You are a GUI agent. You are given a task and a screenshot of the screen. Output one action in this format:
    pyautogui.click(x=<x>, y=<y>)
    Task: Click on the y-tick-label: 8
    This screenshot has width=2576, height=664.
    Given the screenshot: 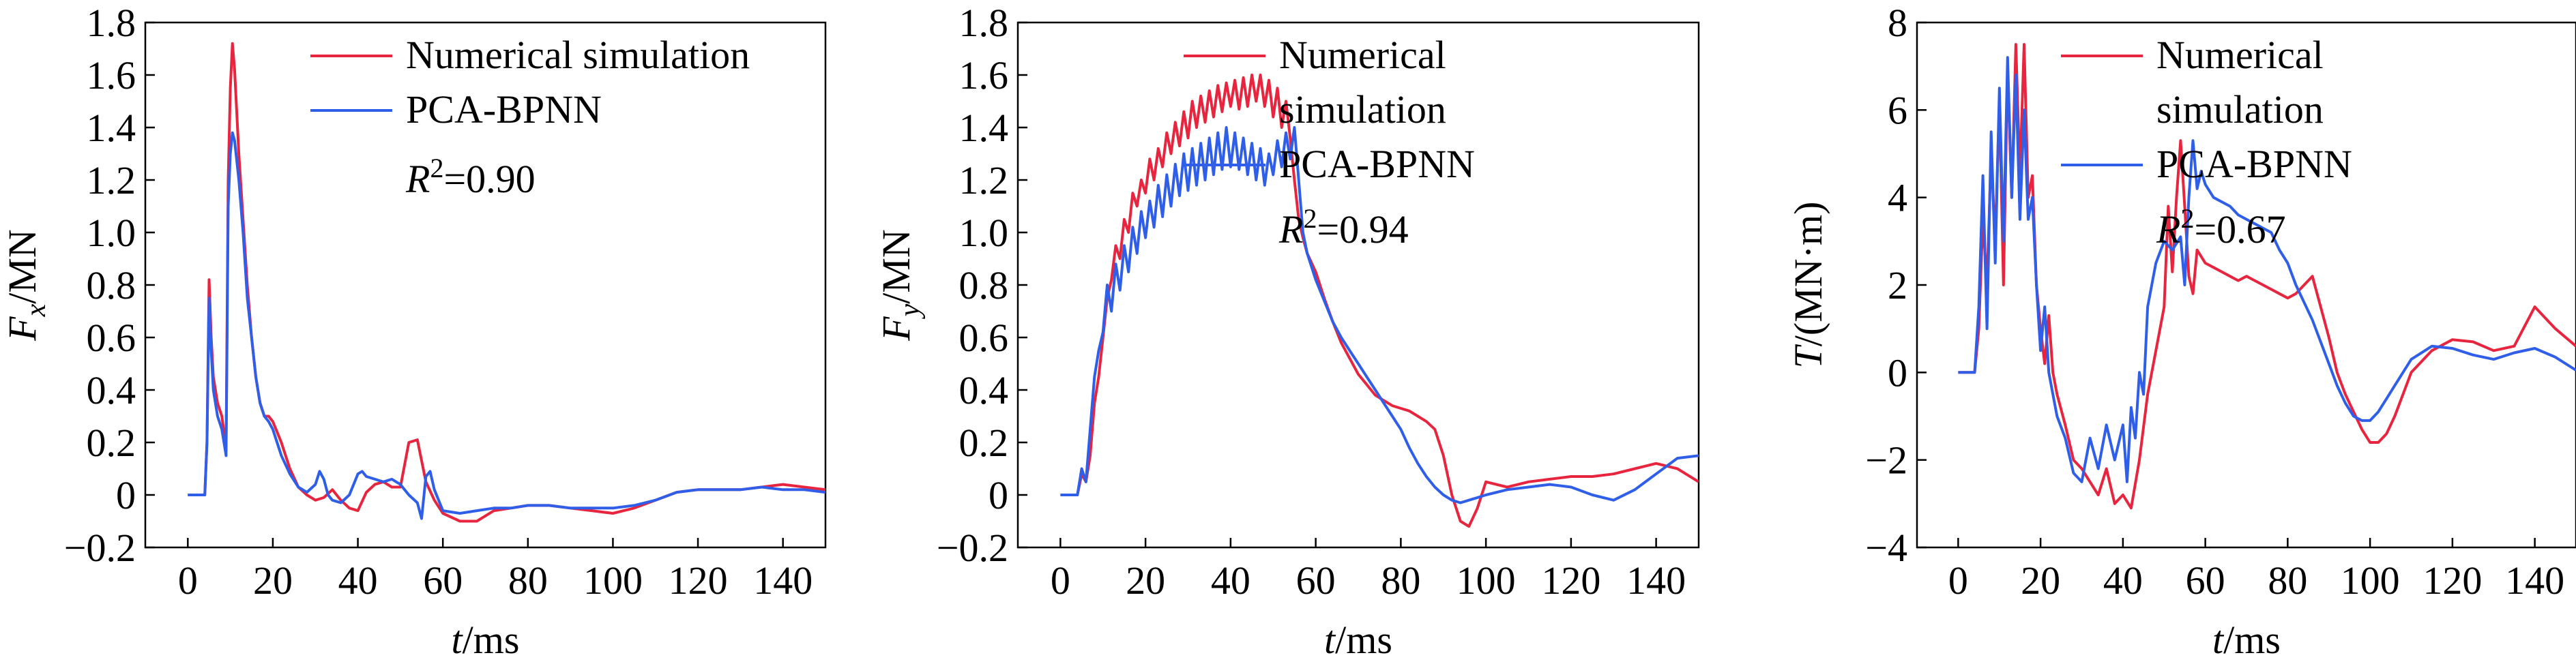 What is the action you would take?
    pyautogui.click(x=1897, y=23)
    